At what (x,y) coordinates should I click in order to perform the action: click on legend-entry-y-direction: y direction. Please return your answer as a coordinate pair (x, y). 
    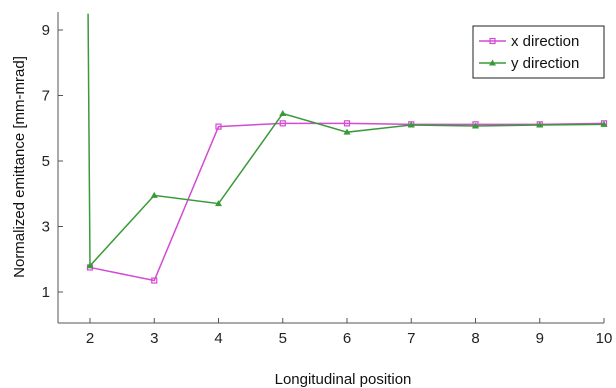
    Looking at the image, I should click on (545, 63).